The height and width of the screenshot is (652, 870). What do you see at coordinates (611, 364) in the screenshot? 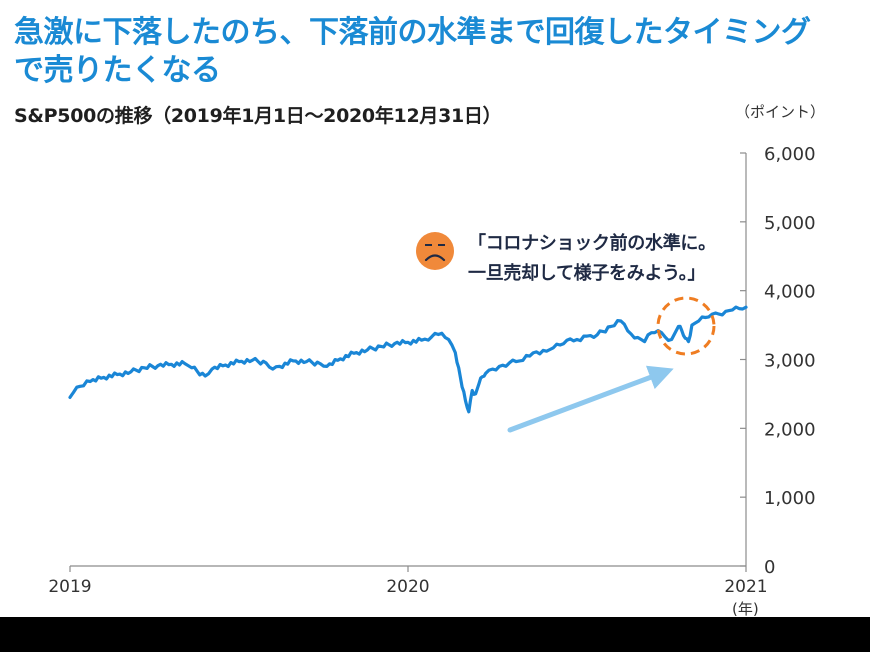
I see `annotation-layer` at bounding box center [611, 364].